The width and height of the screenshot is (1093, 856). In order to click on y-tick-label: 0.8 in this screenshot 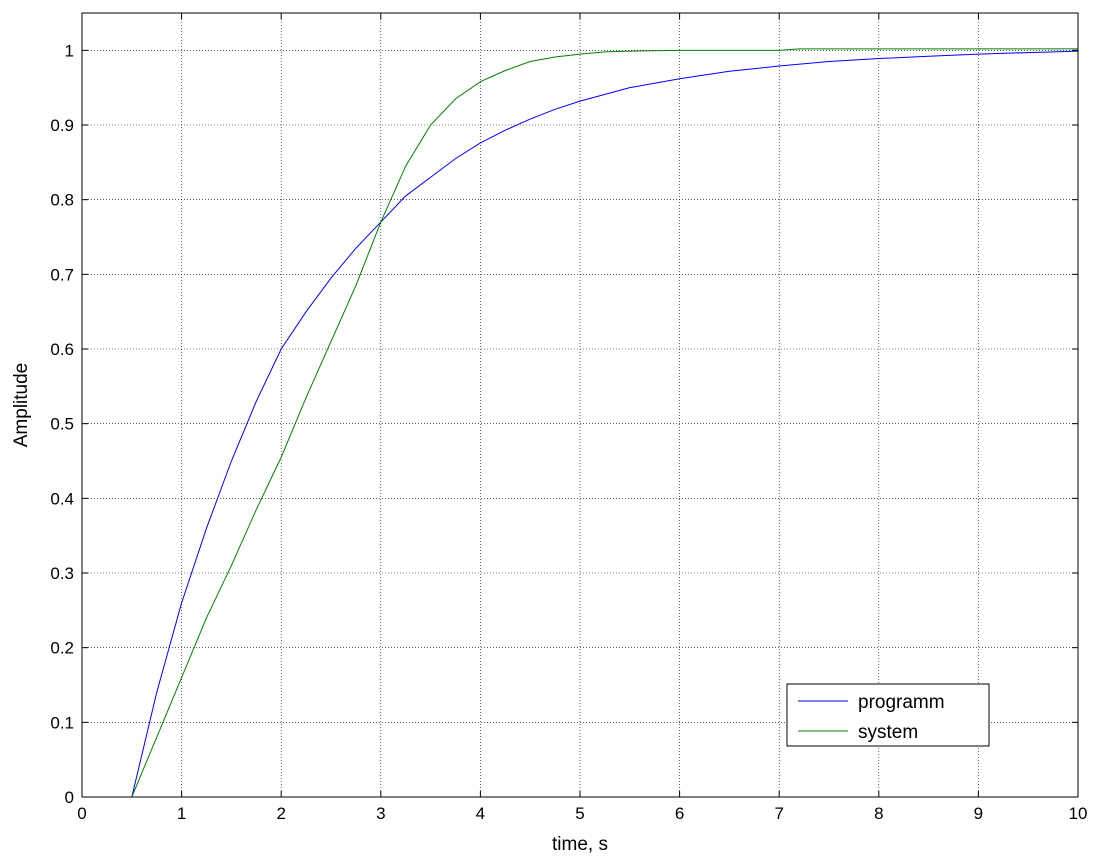, I will do `click(62, 200)`.